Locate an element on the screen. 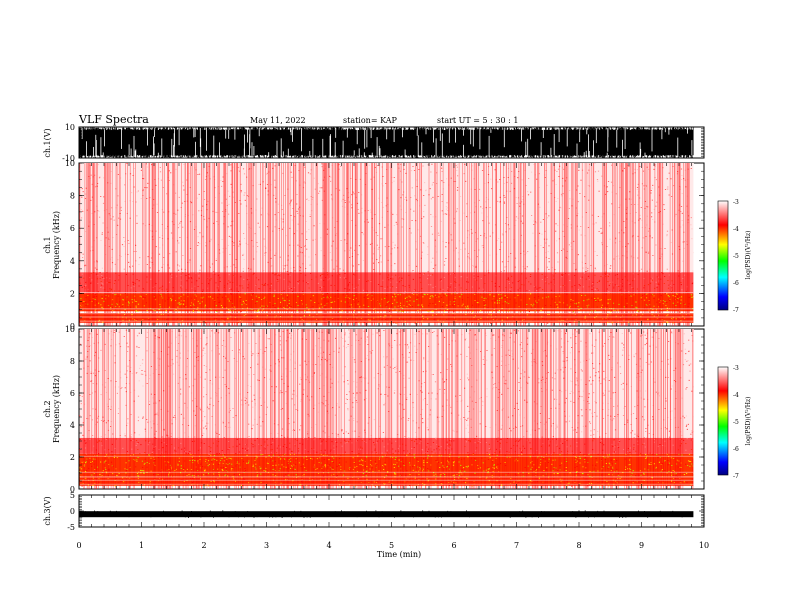  ch2-spectrogram-ylabel-channel: ch.2 is located at coordinates (47, 408).